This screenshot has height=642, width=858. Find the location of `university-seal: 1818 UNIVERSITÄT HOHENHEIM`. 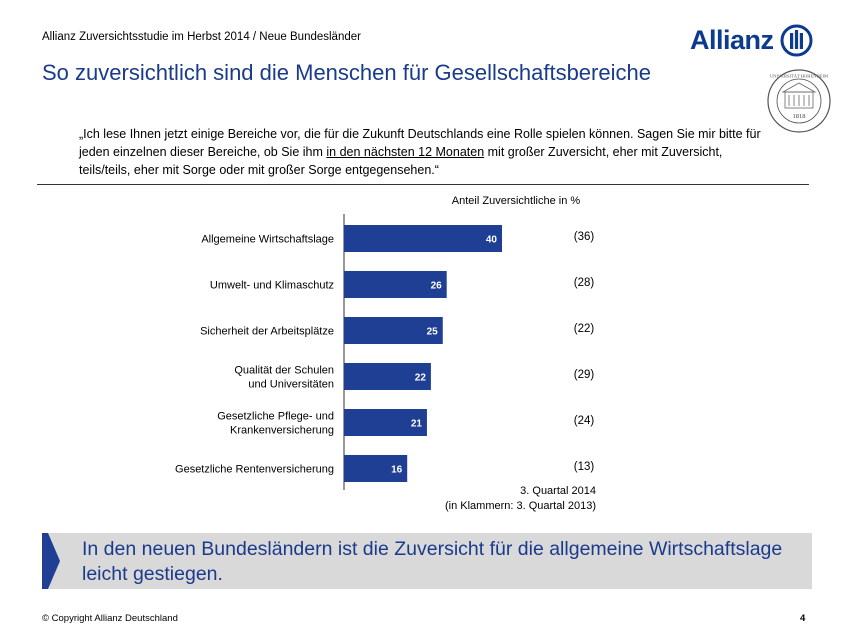

university-seal: 1818 UNIVERSITÄT HOHENHEIM is located at coordinates (799, 101).